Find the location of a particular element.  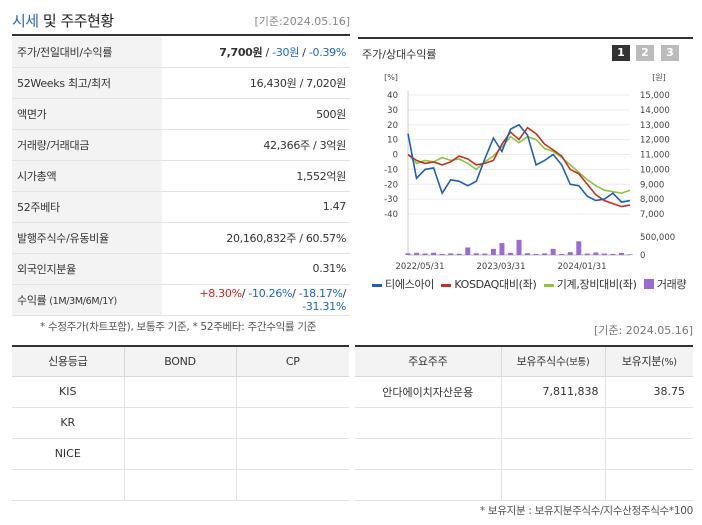

table-cell: KIS is located at coordinates (68, 392).